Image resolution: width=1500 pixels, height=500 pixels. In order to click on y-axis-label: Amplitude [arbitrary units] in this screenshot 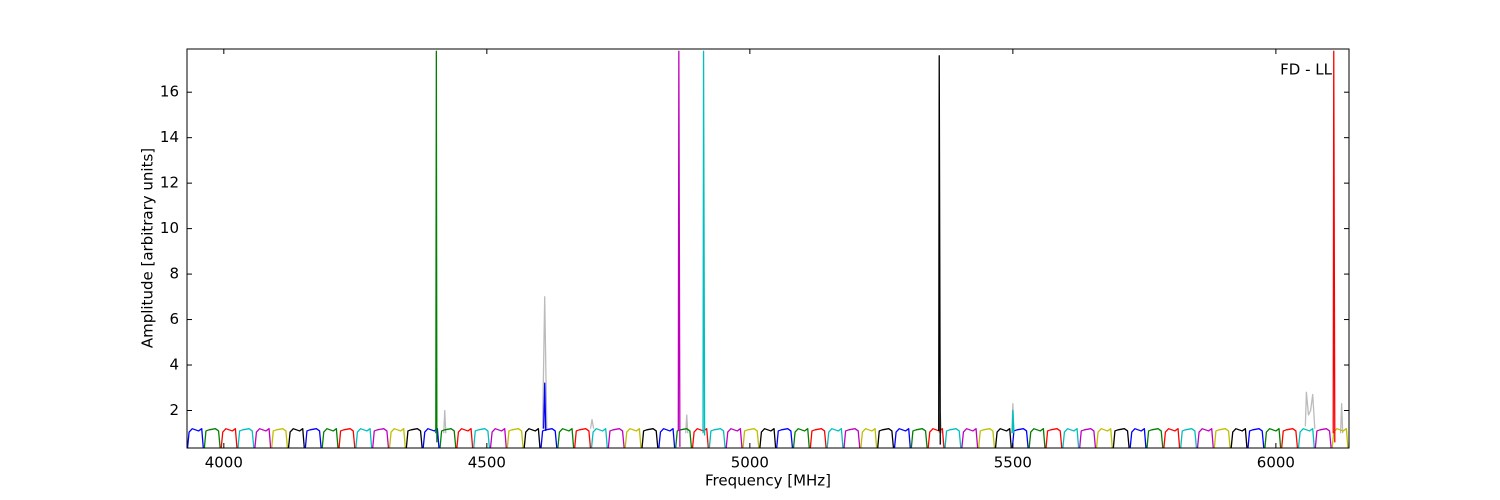, I will do `click(148, 248)`.